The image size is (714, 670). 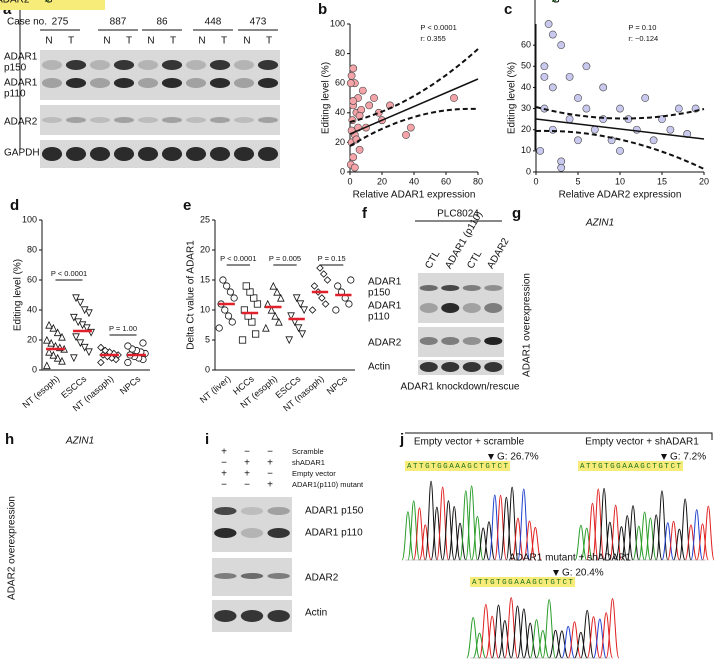 I want to click on sign: −, so click(x=224, y=463).